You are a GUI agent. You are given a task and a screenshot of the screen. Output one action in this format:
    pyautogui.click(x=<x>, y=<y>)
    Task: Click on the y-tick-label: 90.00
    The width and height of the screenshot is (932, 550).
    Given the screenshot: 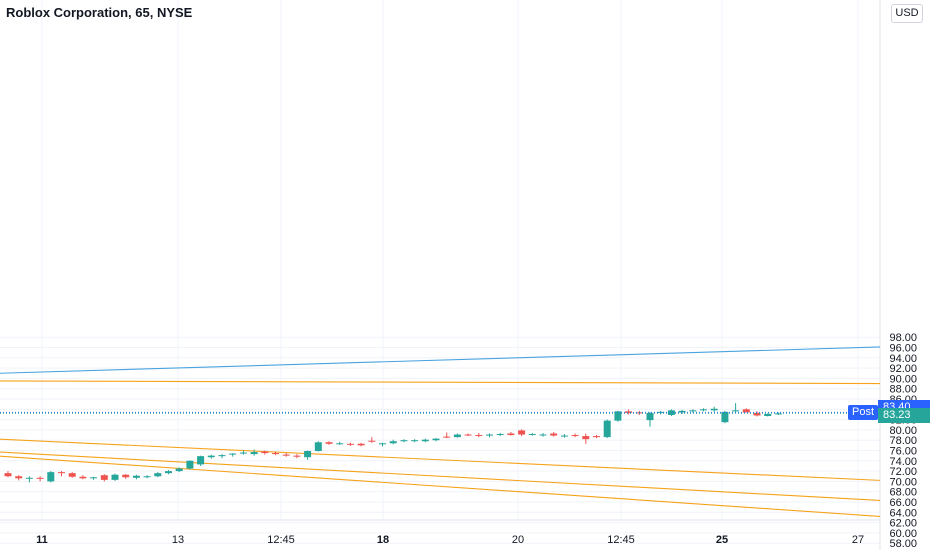 What is the action you would take?
    pyautogui.click(x=903, y=379)
    